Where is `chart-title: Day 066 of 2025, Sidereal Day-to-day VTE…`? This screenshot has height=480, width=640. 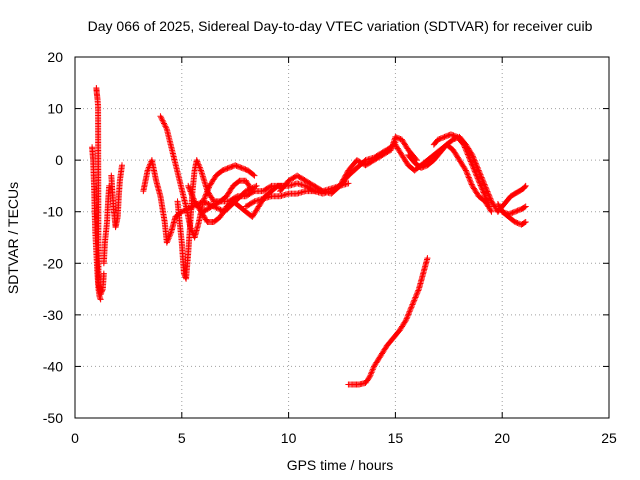 chart-title: Day 066 of 2025, Sidereal Day-to-day VTE… is located at coordinates (340, 26).